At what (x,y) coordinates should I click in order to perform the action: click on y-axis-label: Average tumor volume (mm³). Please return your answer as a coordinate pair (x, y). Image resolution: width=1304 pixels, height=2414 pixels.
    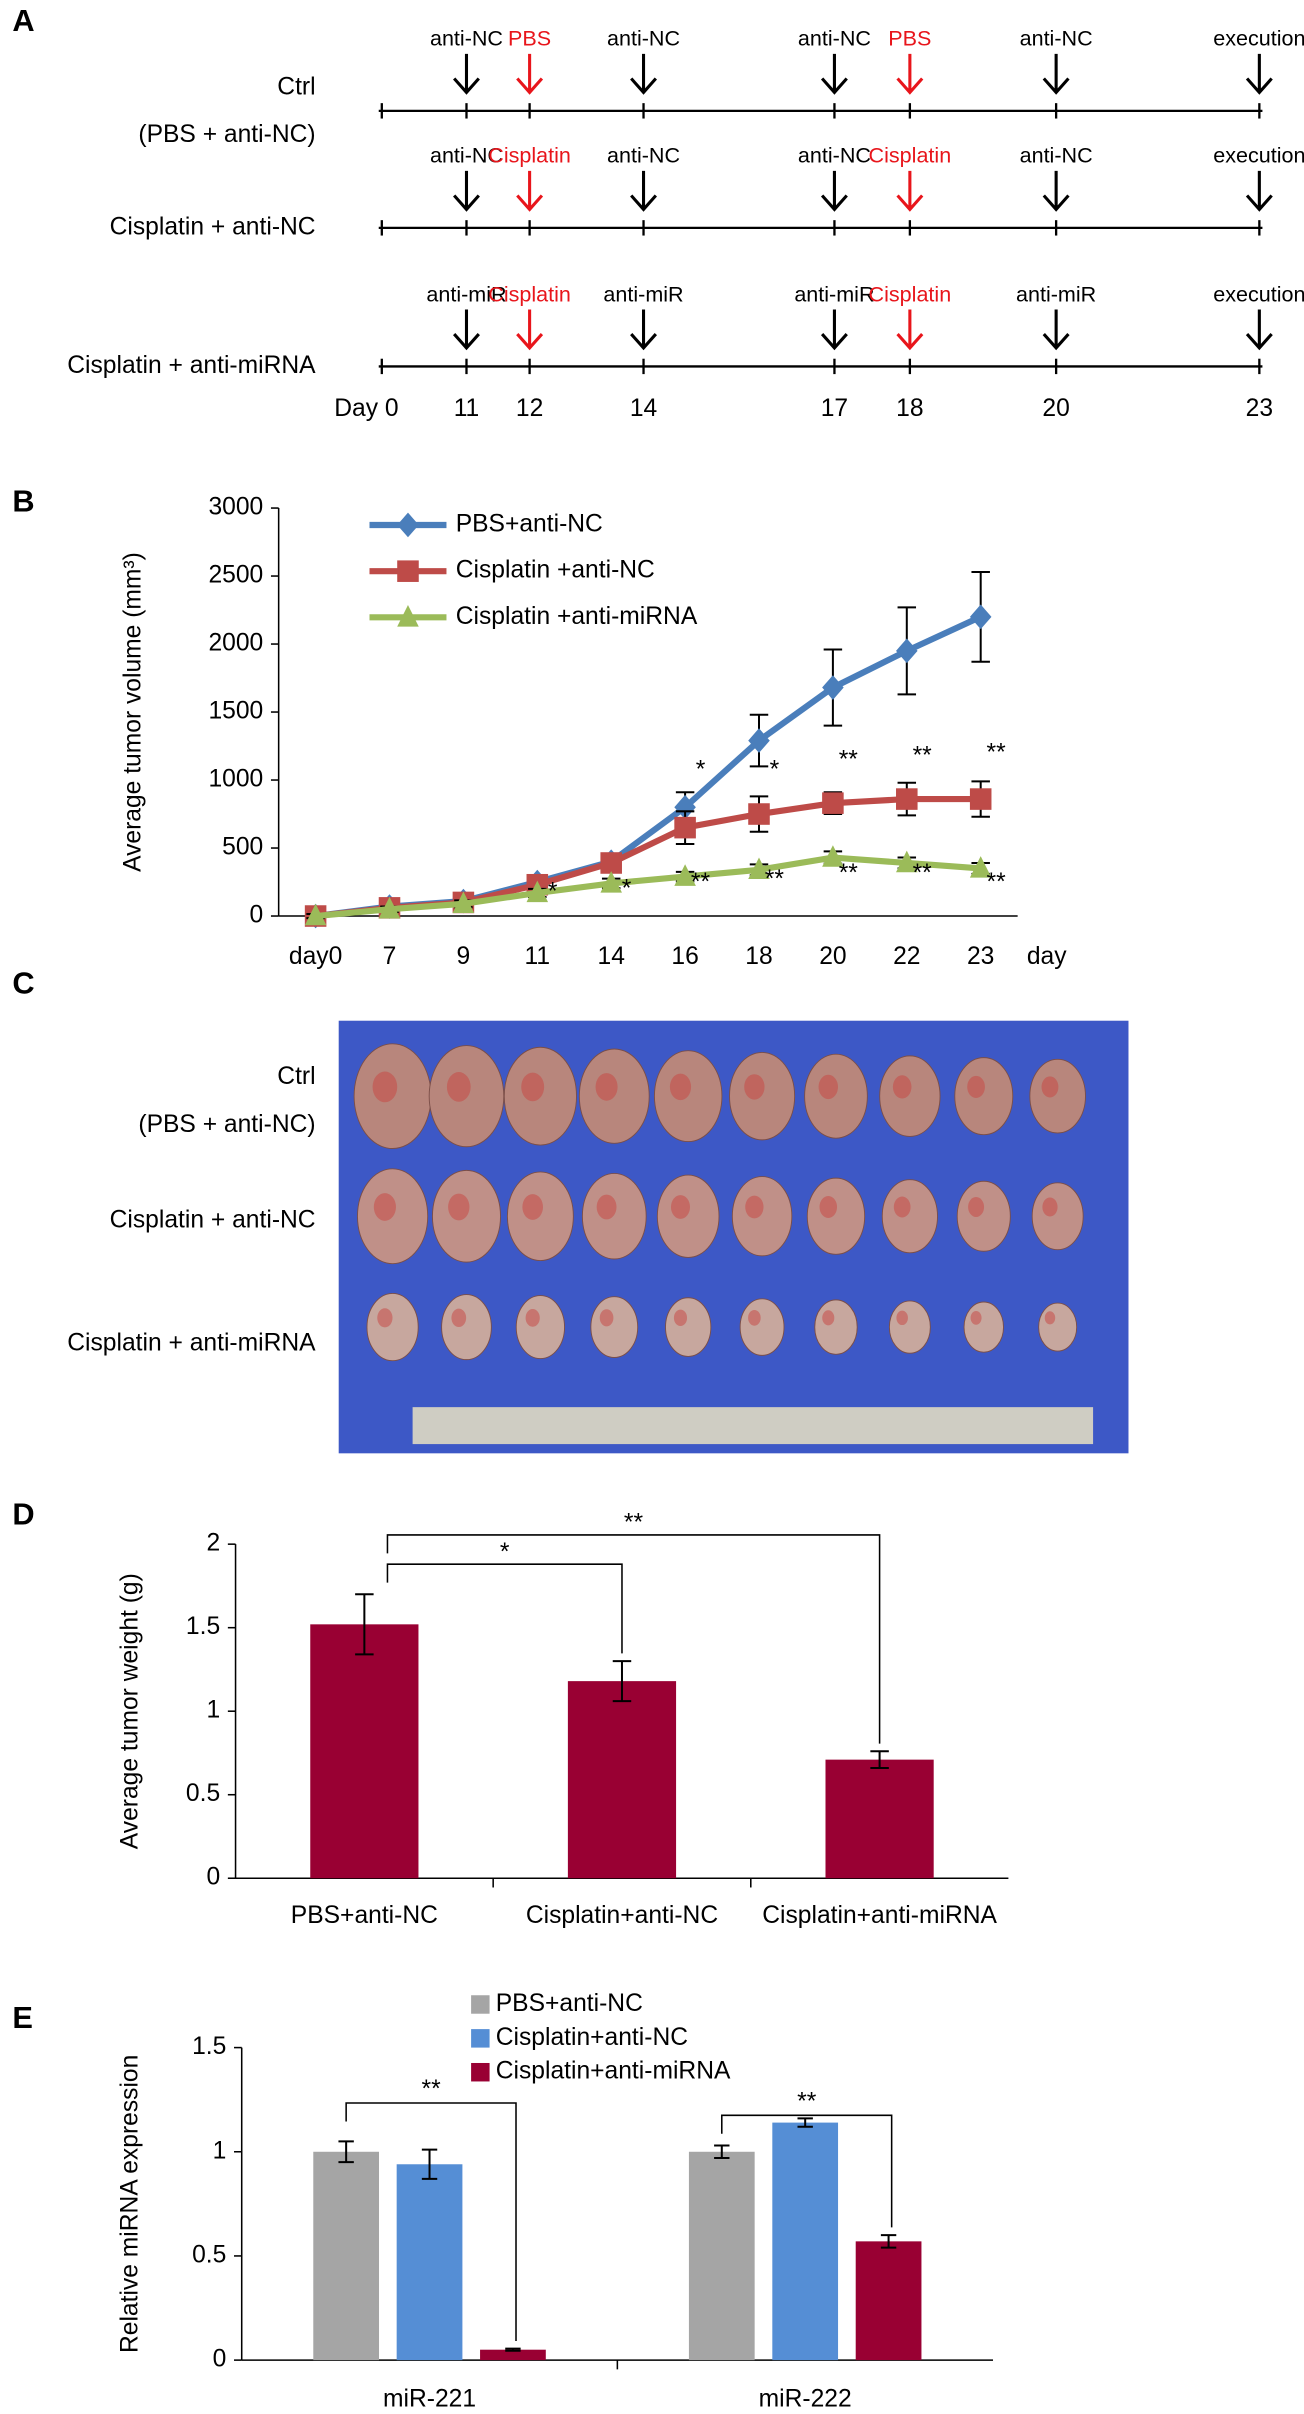
    Looking at the image, I should click on (132, 712).